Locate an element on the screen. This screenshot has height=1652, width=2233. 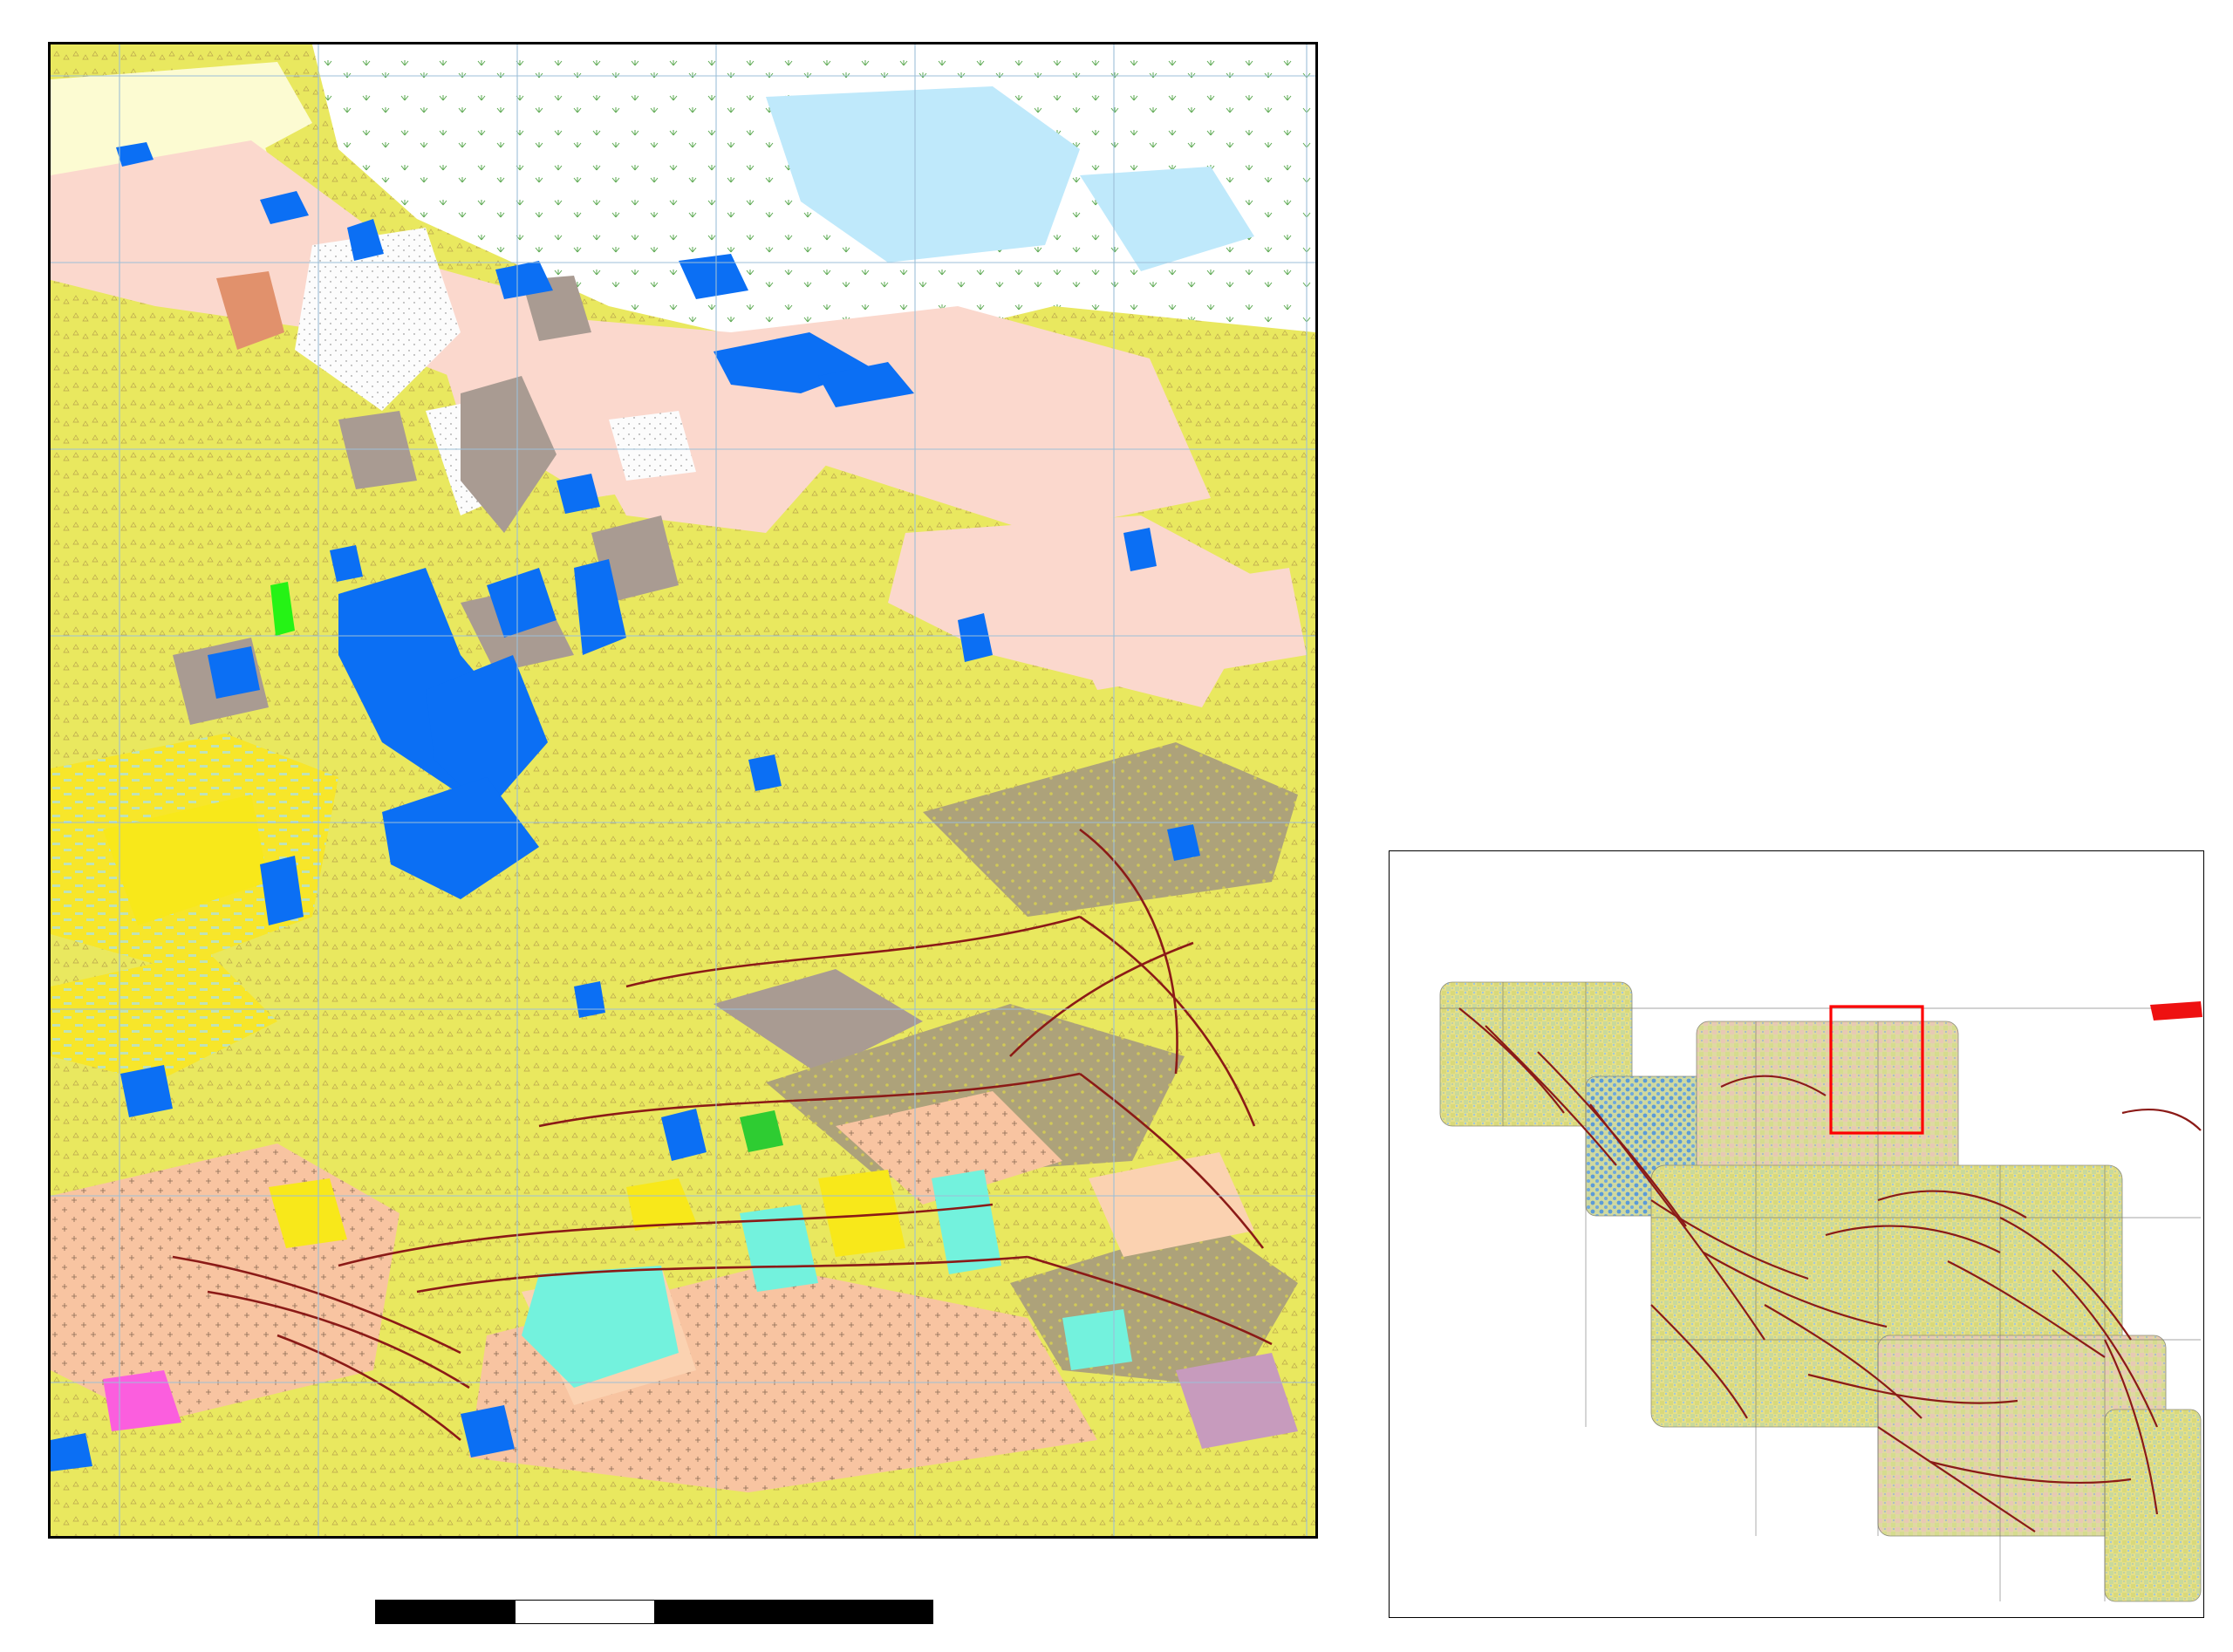
legend-panel is located at coordinates (1577, 490).